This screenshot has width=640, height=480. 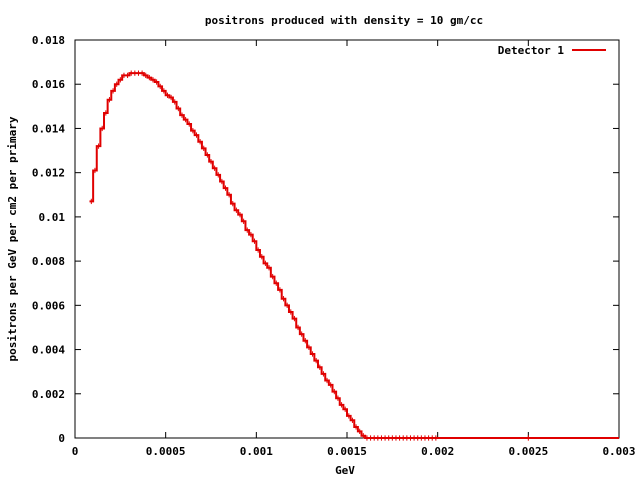 I want to click on y-tick-label: 0.002, so click(x=48, y=394).